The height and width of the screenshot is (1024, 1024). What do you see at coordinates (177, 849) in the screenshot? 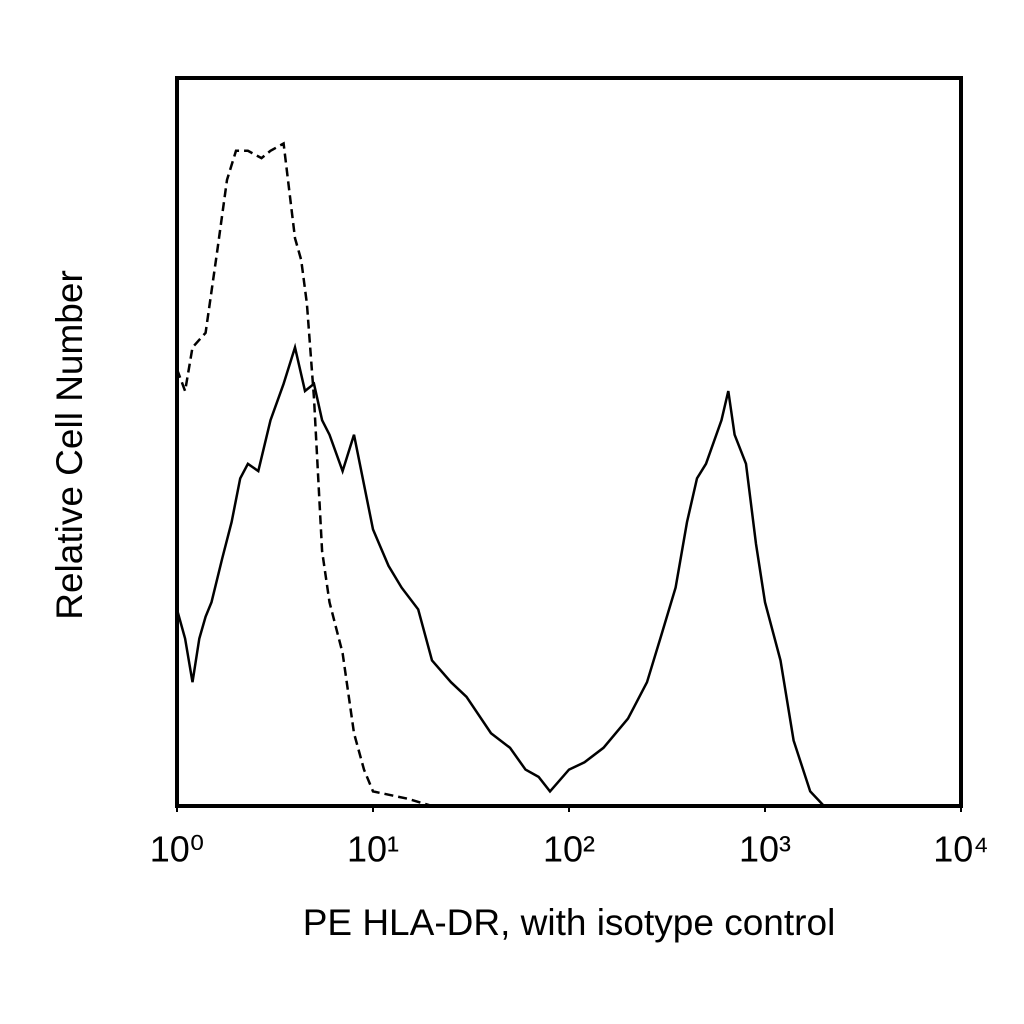
I see `x-tick-label: 10⁰` at bounding box center [177, 849].